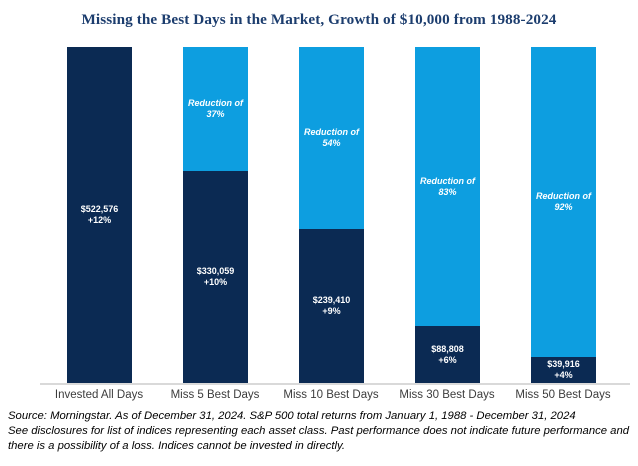 This screenshot has height=466, width=638. I want to click on reduction-label: Reduction of 37%, so click(215, 109).